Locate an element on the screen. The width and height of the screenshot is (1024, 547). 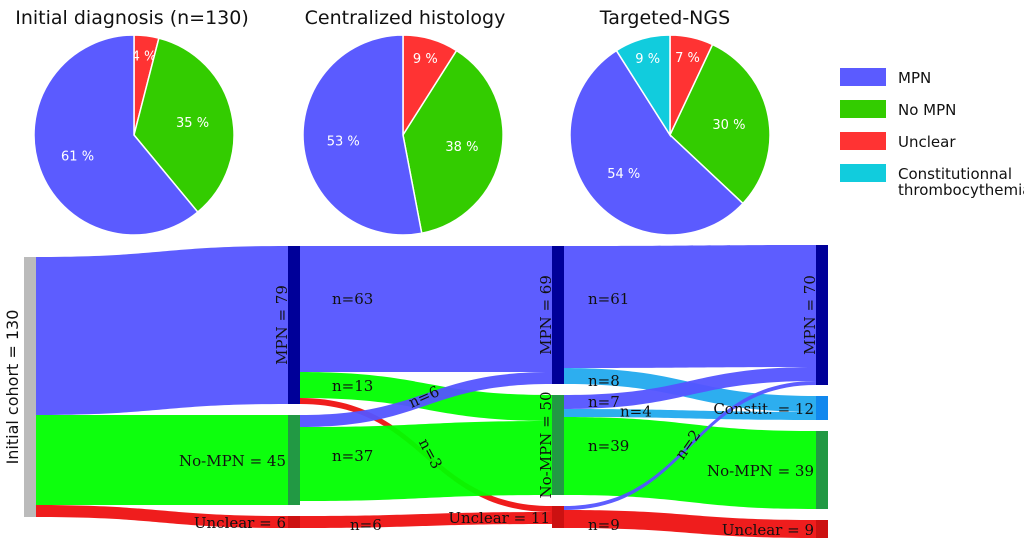
legend-label: MPN is located at coordinates (914, 78).